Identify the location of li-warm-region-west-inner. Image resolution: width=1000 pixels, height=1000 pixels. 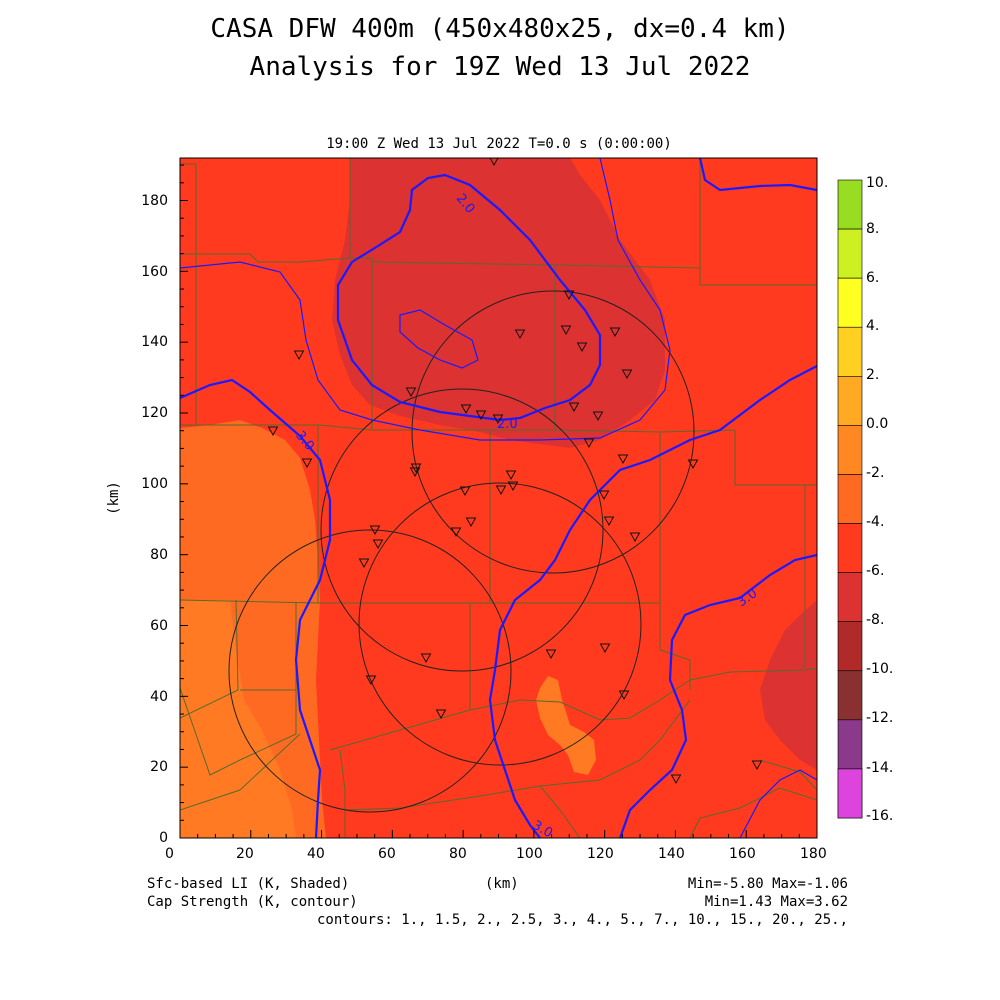
(238, 719).